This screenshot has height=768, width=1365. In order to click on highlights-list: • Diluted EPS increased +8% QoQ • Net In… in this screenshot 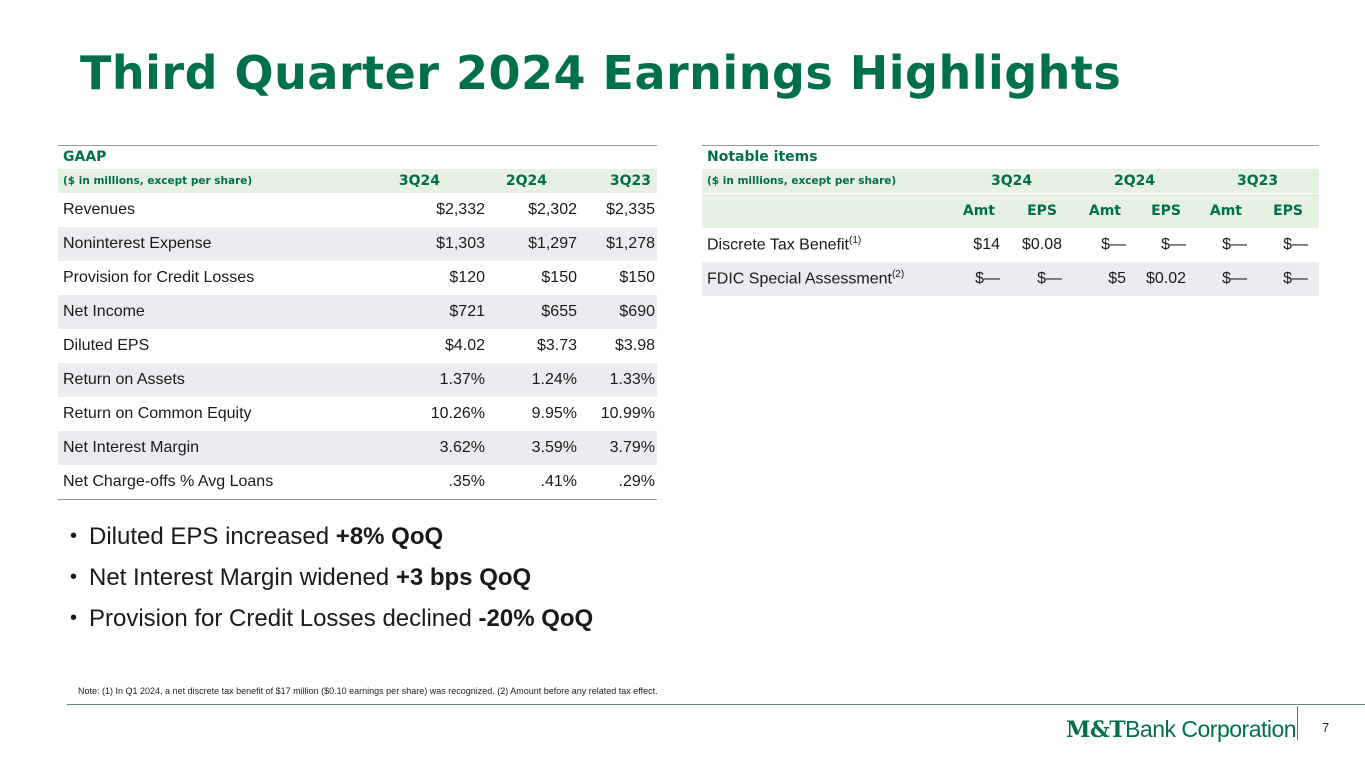, I will do `click(331, 577)`.